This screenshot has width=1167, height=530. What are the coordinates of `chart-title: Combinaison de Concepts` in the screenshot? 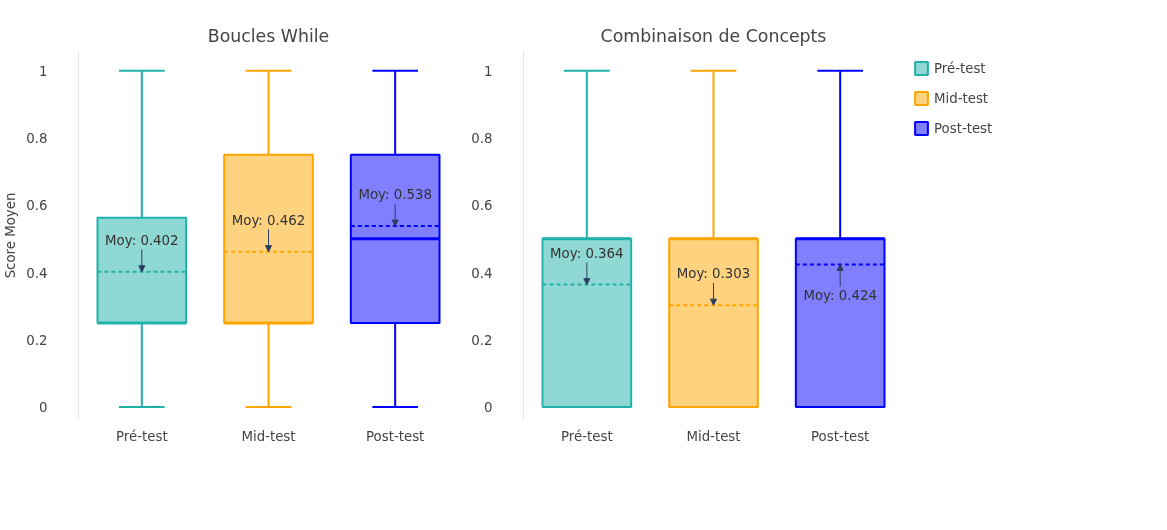 It's located at (713, 35).